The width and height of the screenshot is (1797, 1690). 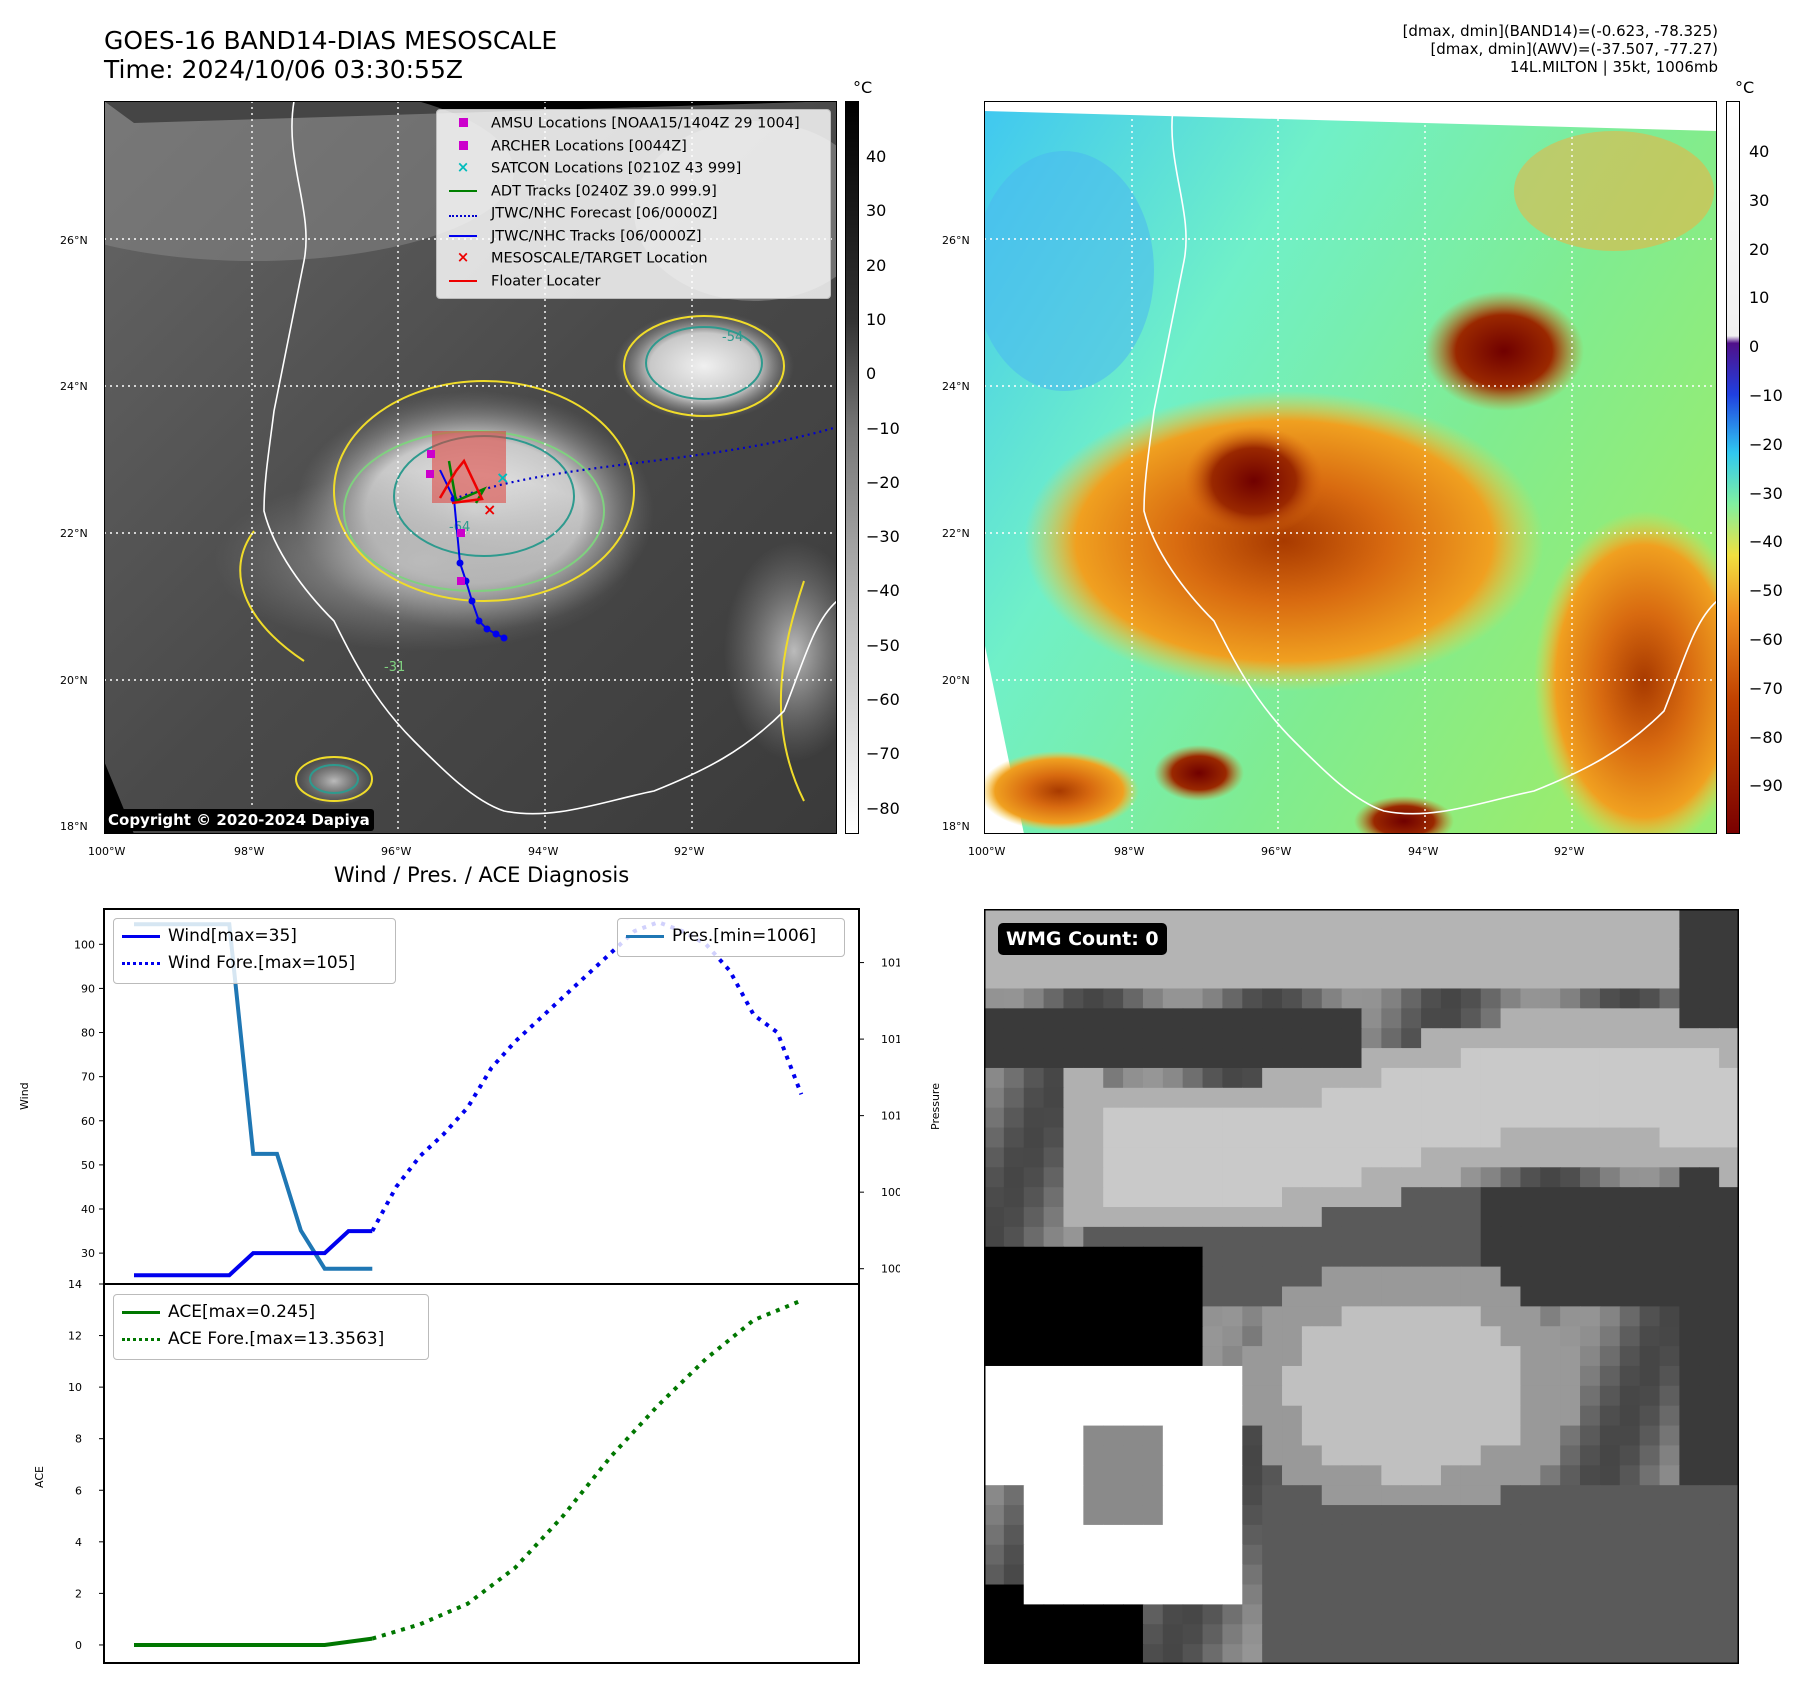 I want to click on title-line-1: GOES-16 BAND14-DIAS MESOSCALE, so click(x=331, y=40).